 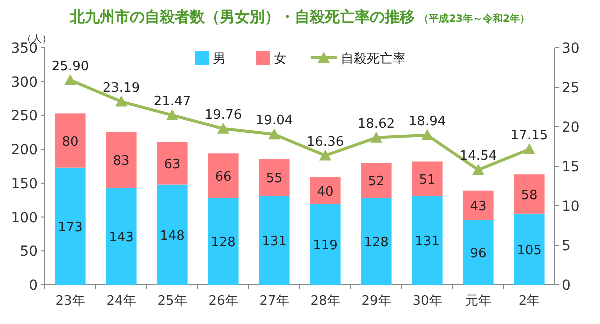 What do you see at coordinates (24, 116) in the screenshot?
I see `y-tick-label: 250` at bounding box center [24, 116].